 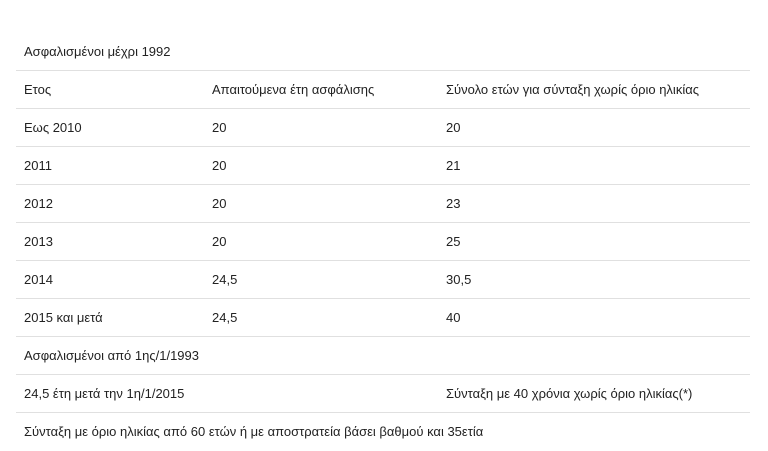 I want to click on table-row: Εως 2010 20 20, so click(x=383, y=128).